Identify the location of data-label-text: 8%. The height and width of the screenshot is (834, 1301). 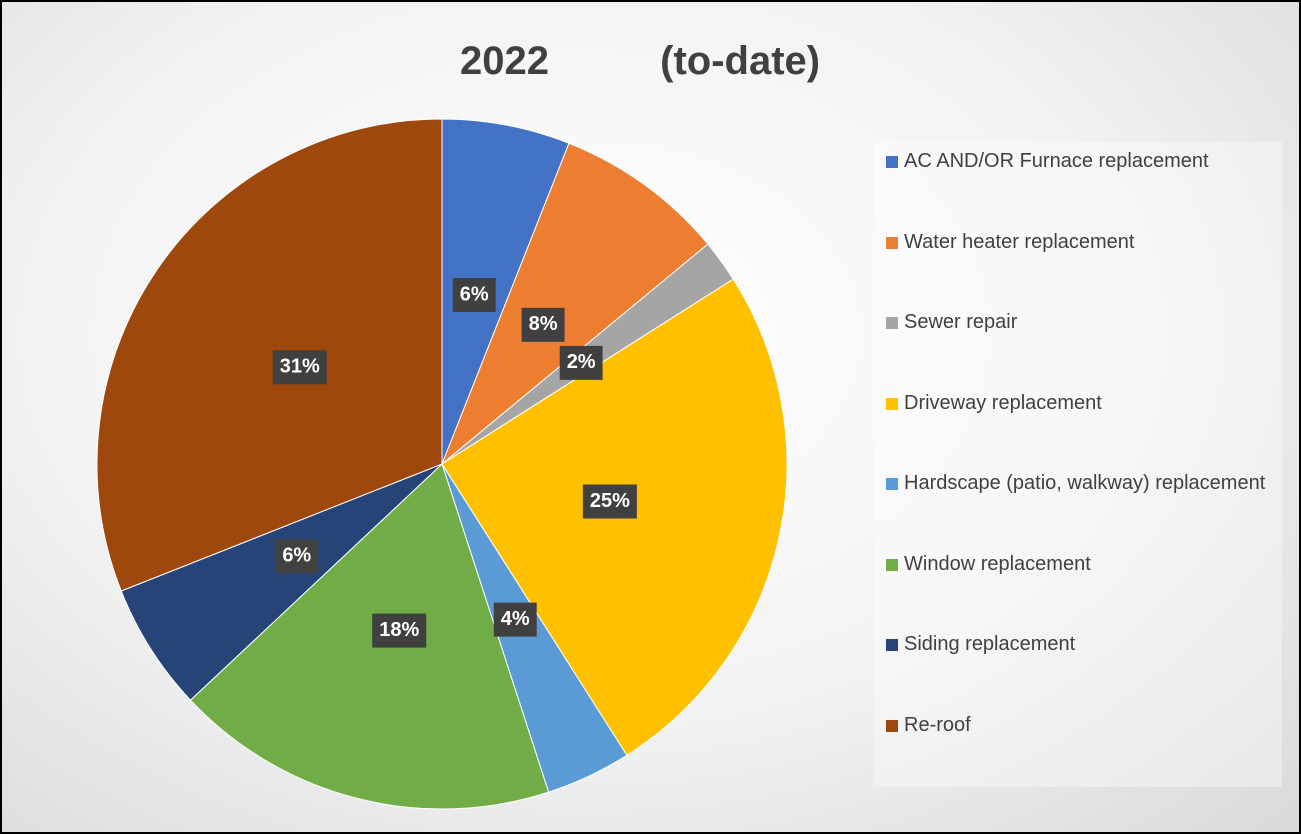
(543, 324).